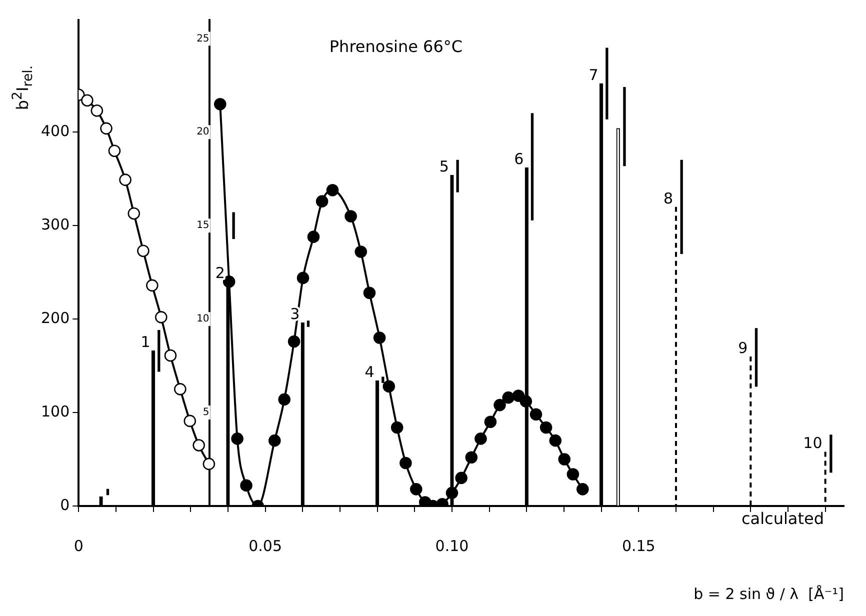 The width and height of the screenshot is (866, 616). I want to click on y2-tick-label: 15, so click(203, 226).